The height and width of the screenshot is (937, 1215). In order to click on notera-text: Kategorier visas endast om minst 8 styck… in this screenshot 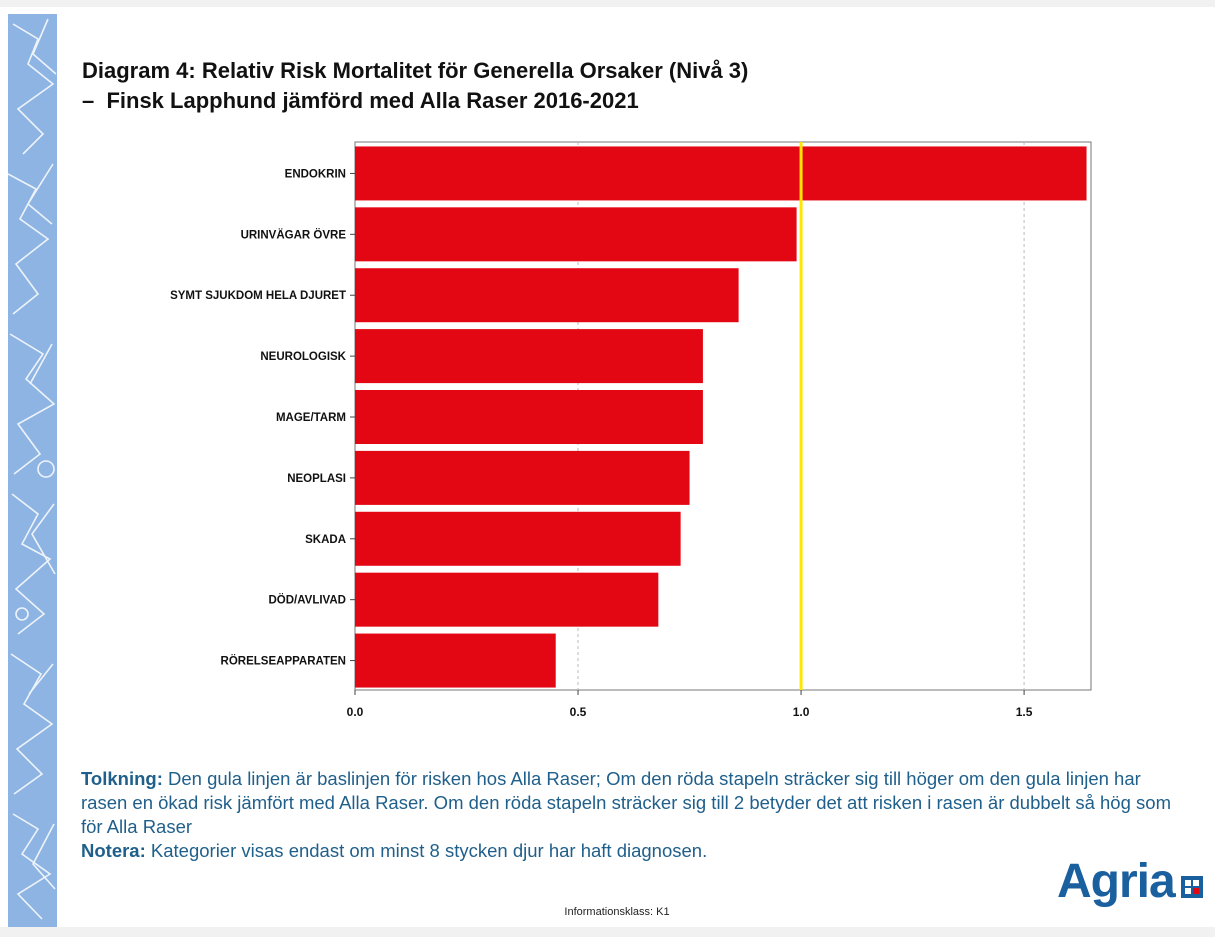, I will do `click(426, 850)`.